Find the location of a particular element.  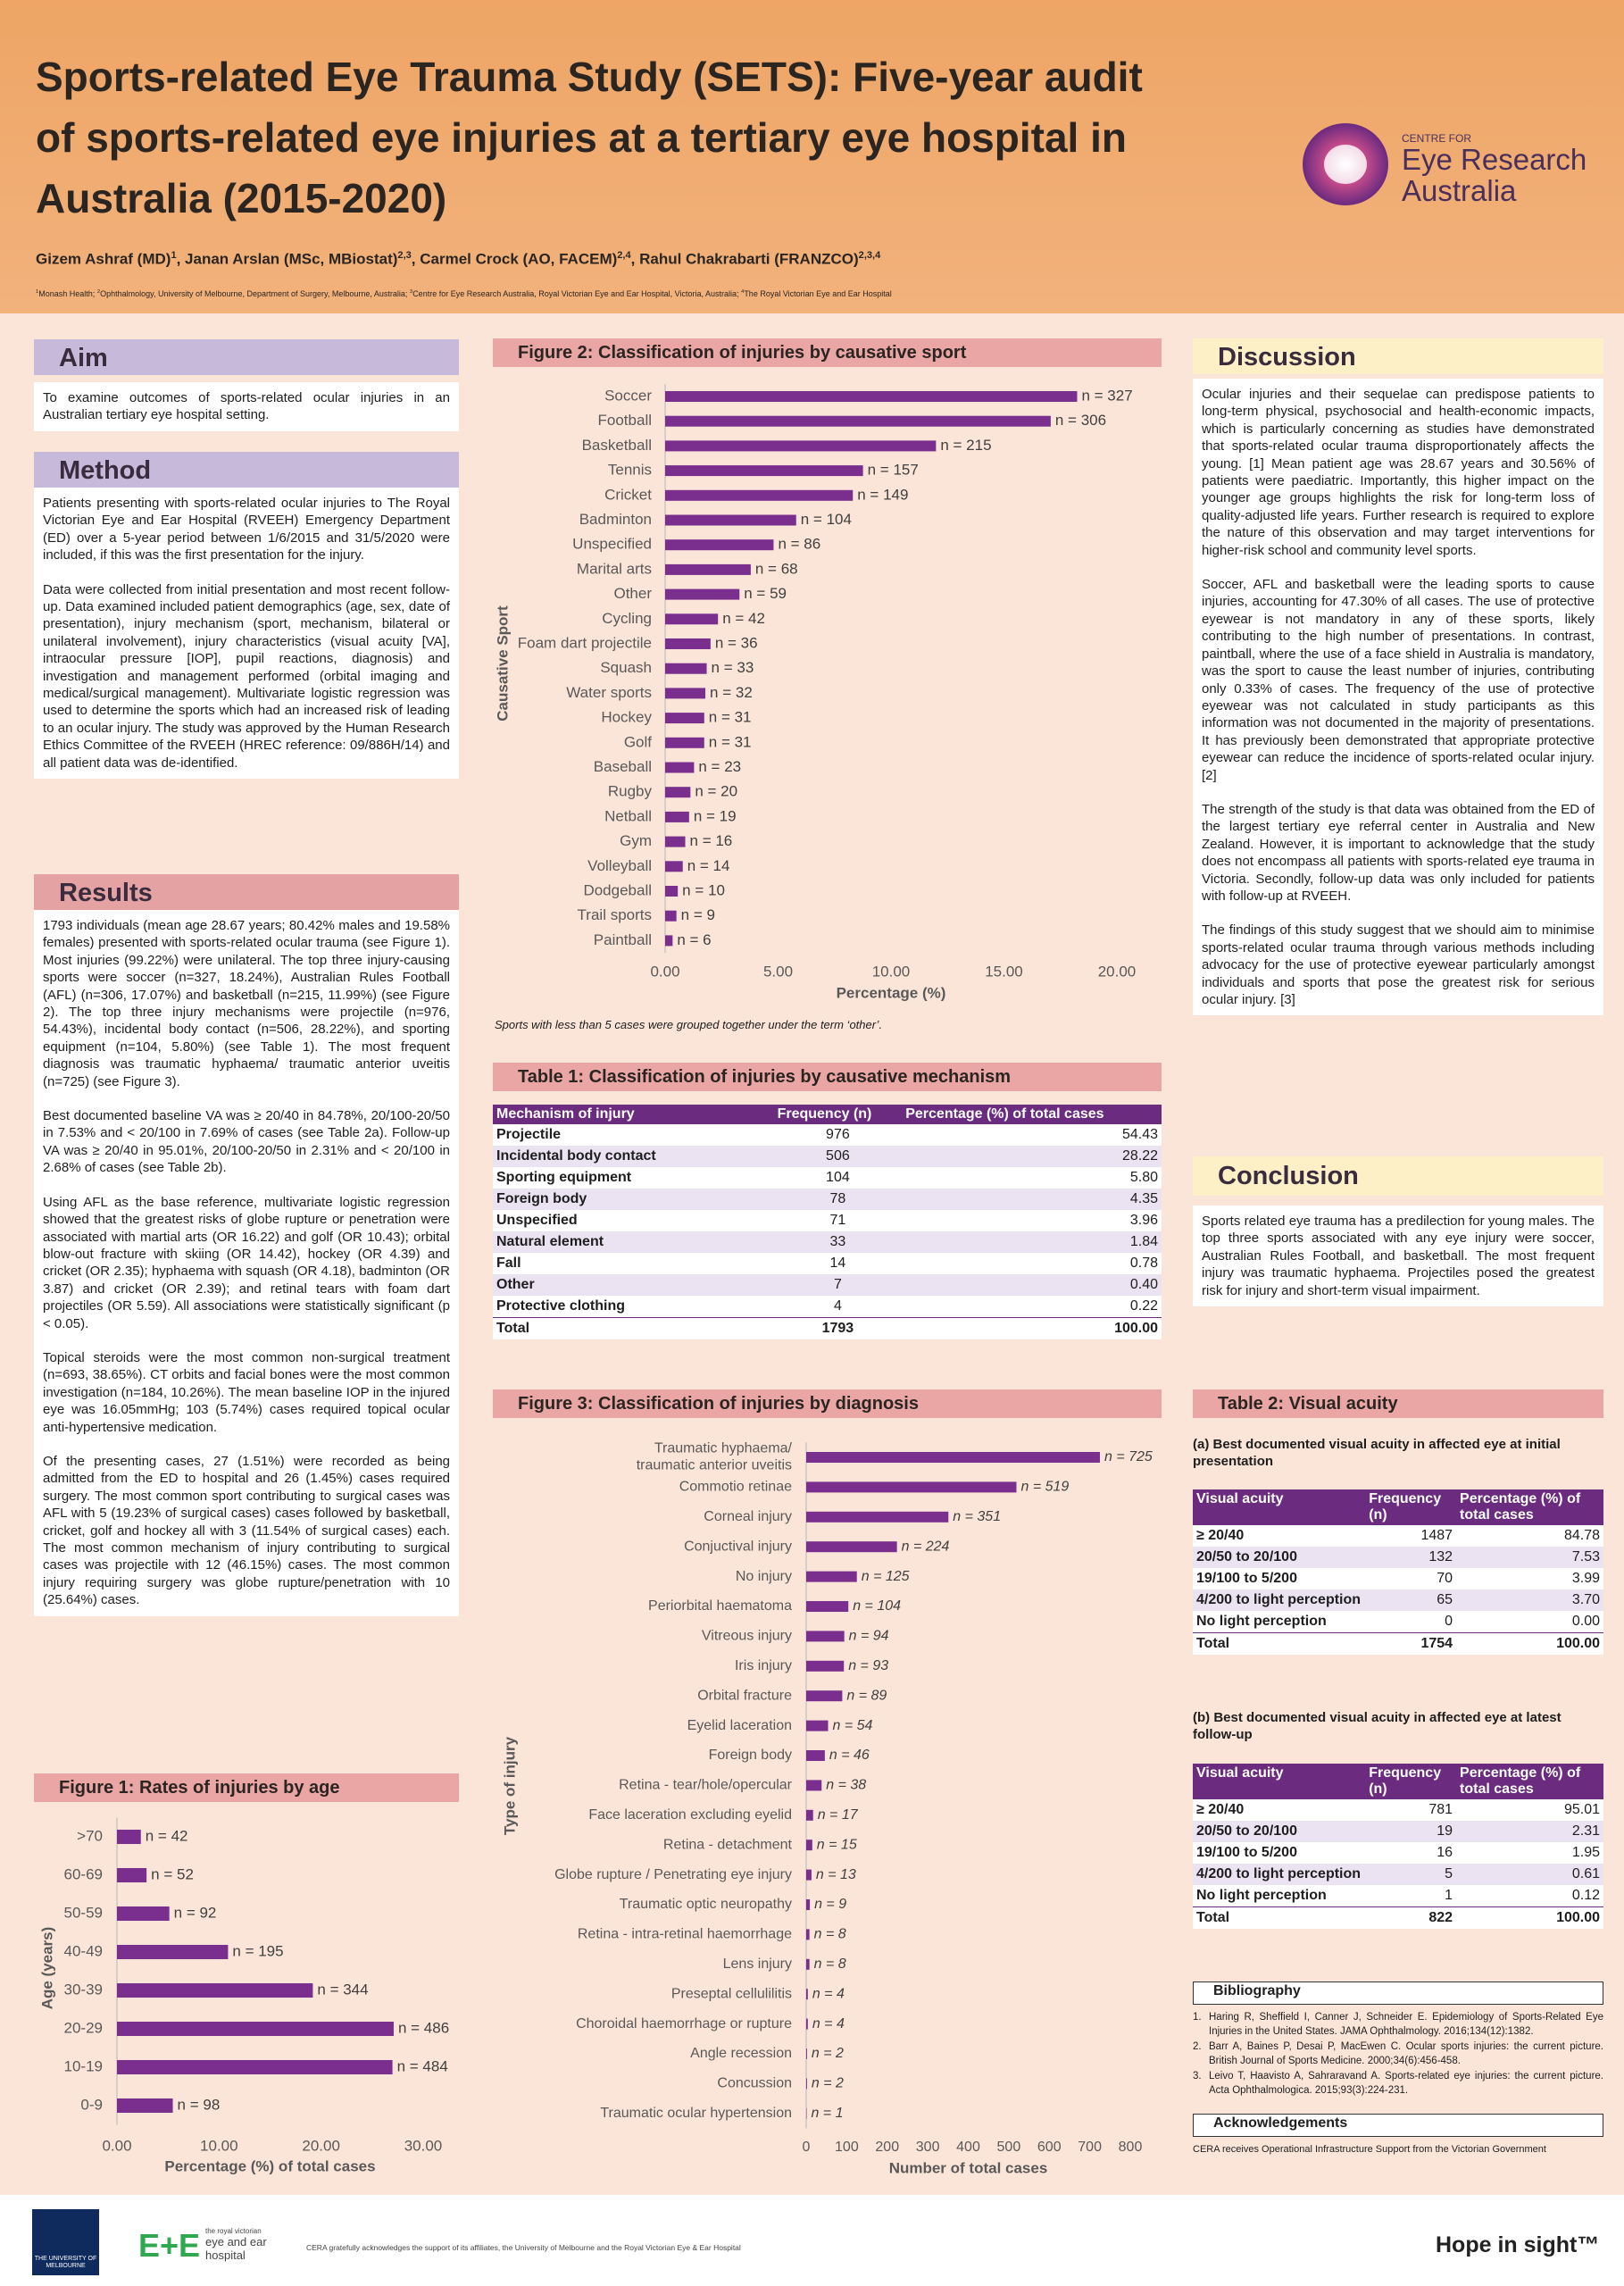

title-line: Australia (2015-2020) is located at coordinates (241, 198).